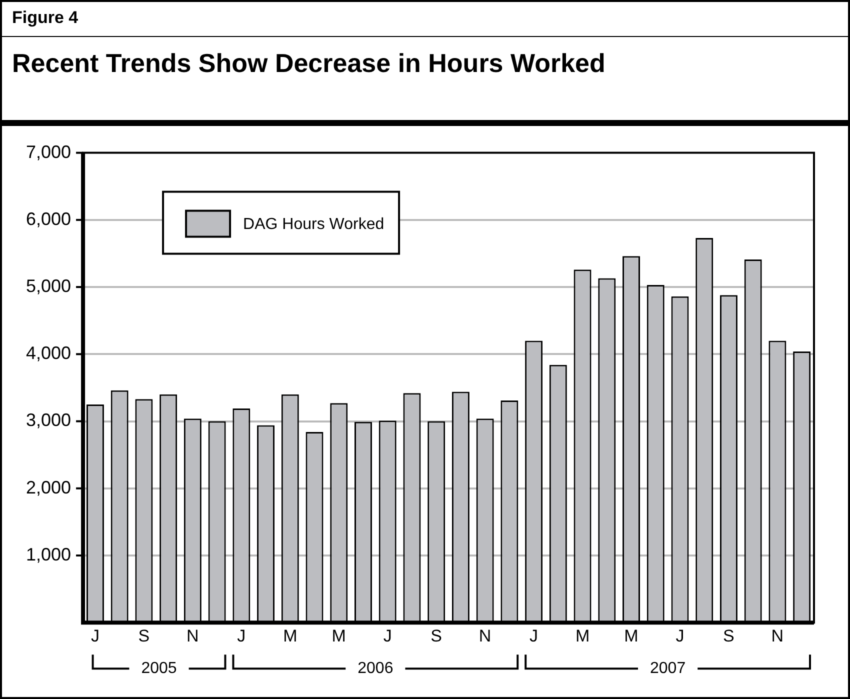  Describe the element at coordinates (159, 669) in the screenshot. I see `text: 2005` at that location.